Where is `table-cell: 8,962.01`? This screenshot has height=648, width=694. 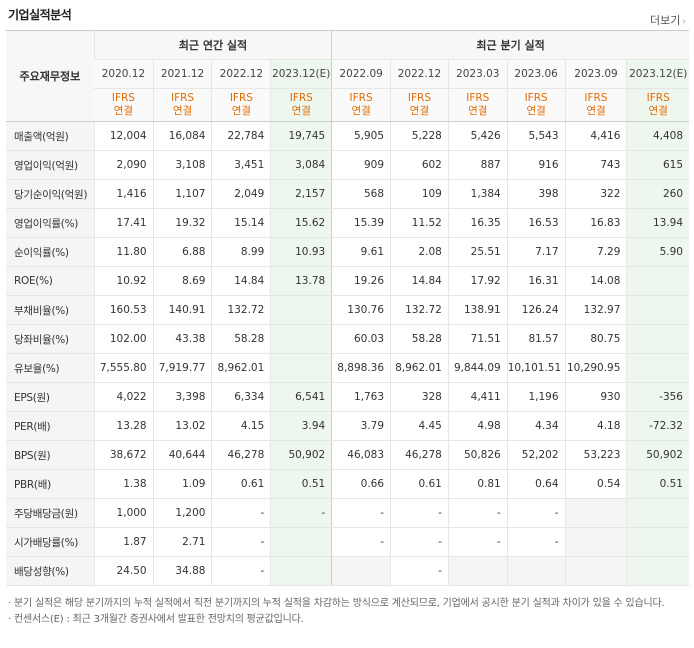
table-cell: 8,962.01 is located at coordinates (241, 368).